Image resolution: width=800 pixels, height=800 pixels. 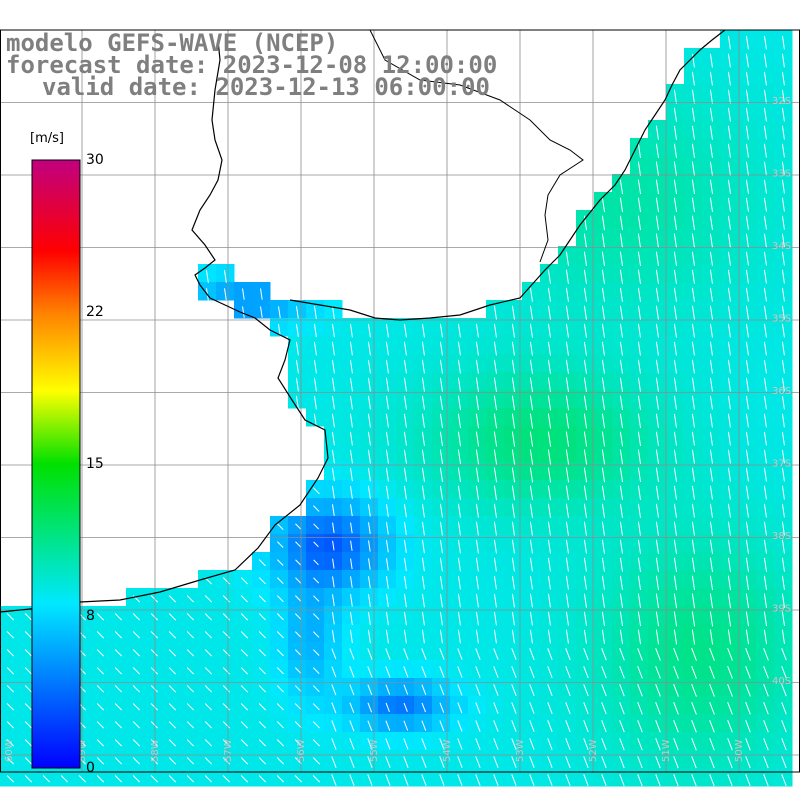 What do you see at coordinates (666, 750) in the screenshot?
I see `longitude-label: 51W` at bounding box center [666, 750].